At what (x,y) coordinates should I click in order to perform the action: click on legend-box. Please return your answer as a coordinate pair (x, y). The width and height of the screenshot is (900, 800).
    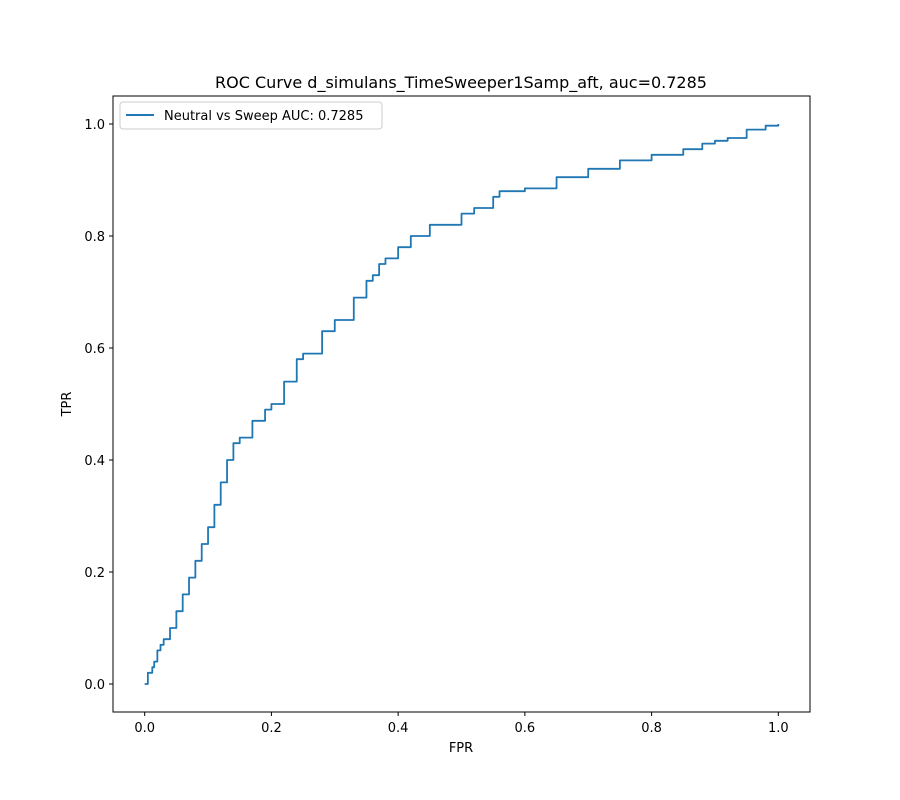
    Looking at the image, I should click on (251, 115).